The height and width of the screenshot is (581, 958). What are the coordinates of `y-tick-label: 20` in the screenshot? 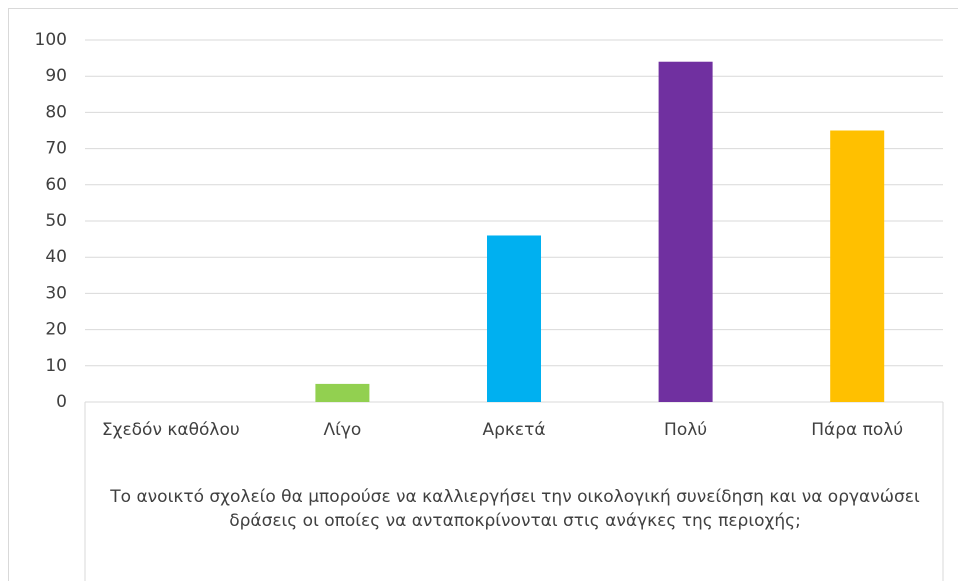 It's located at (56, 330).